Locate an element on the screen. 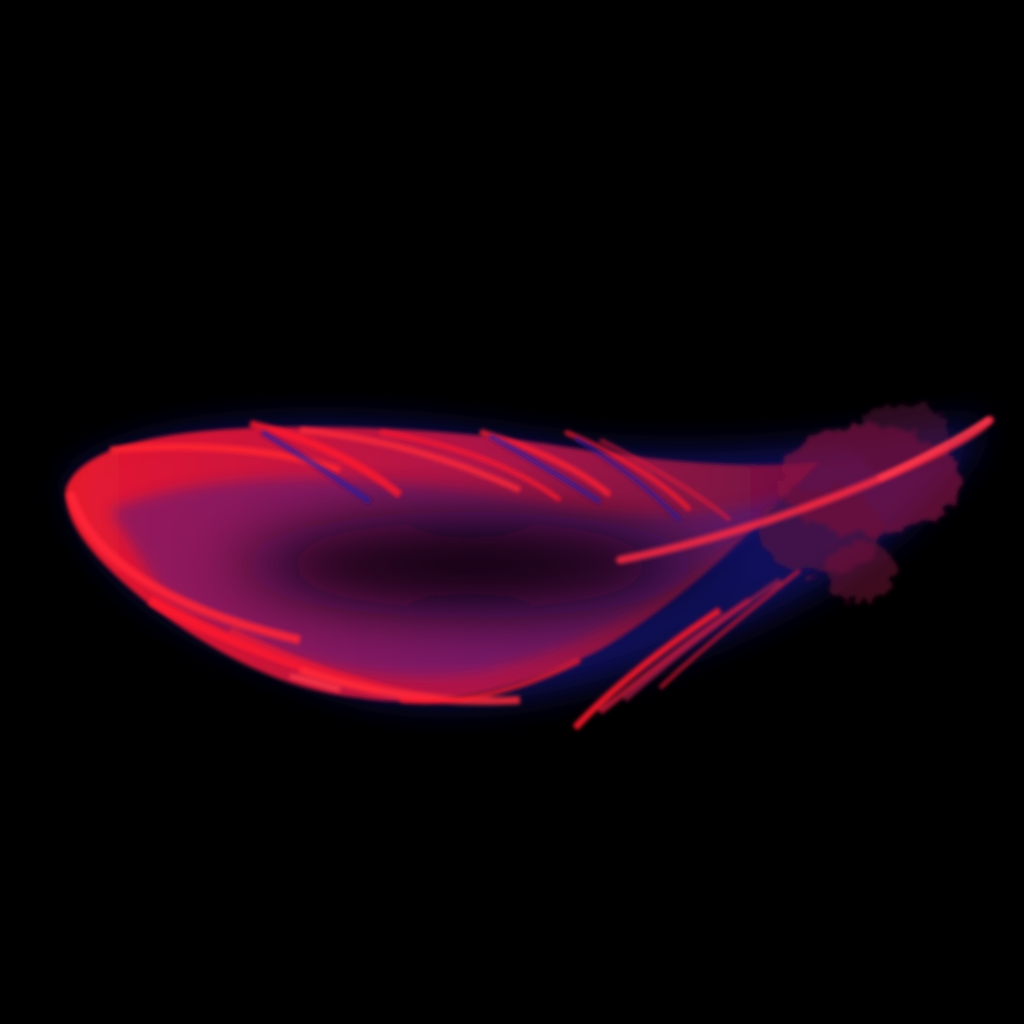 This screenshot has width=1024, height=1024. lower-barbs is located at coordinates (323, 597).